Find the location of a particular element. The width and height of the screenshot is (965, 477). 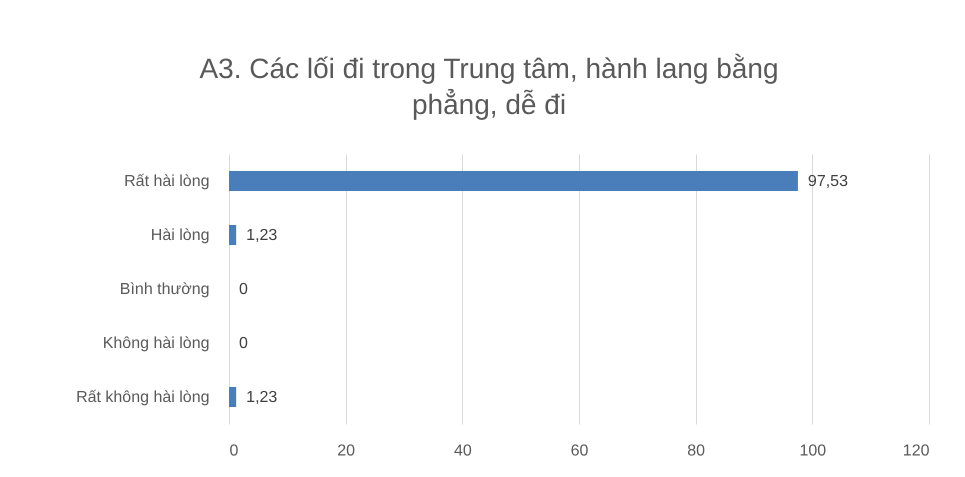

x-tick-label: 100 is located at coordinates (812, 451).